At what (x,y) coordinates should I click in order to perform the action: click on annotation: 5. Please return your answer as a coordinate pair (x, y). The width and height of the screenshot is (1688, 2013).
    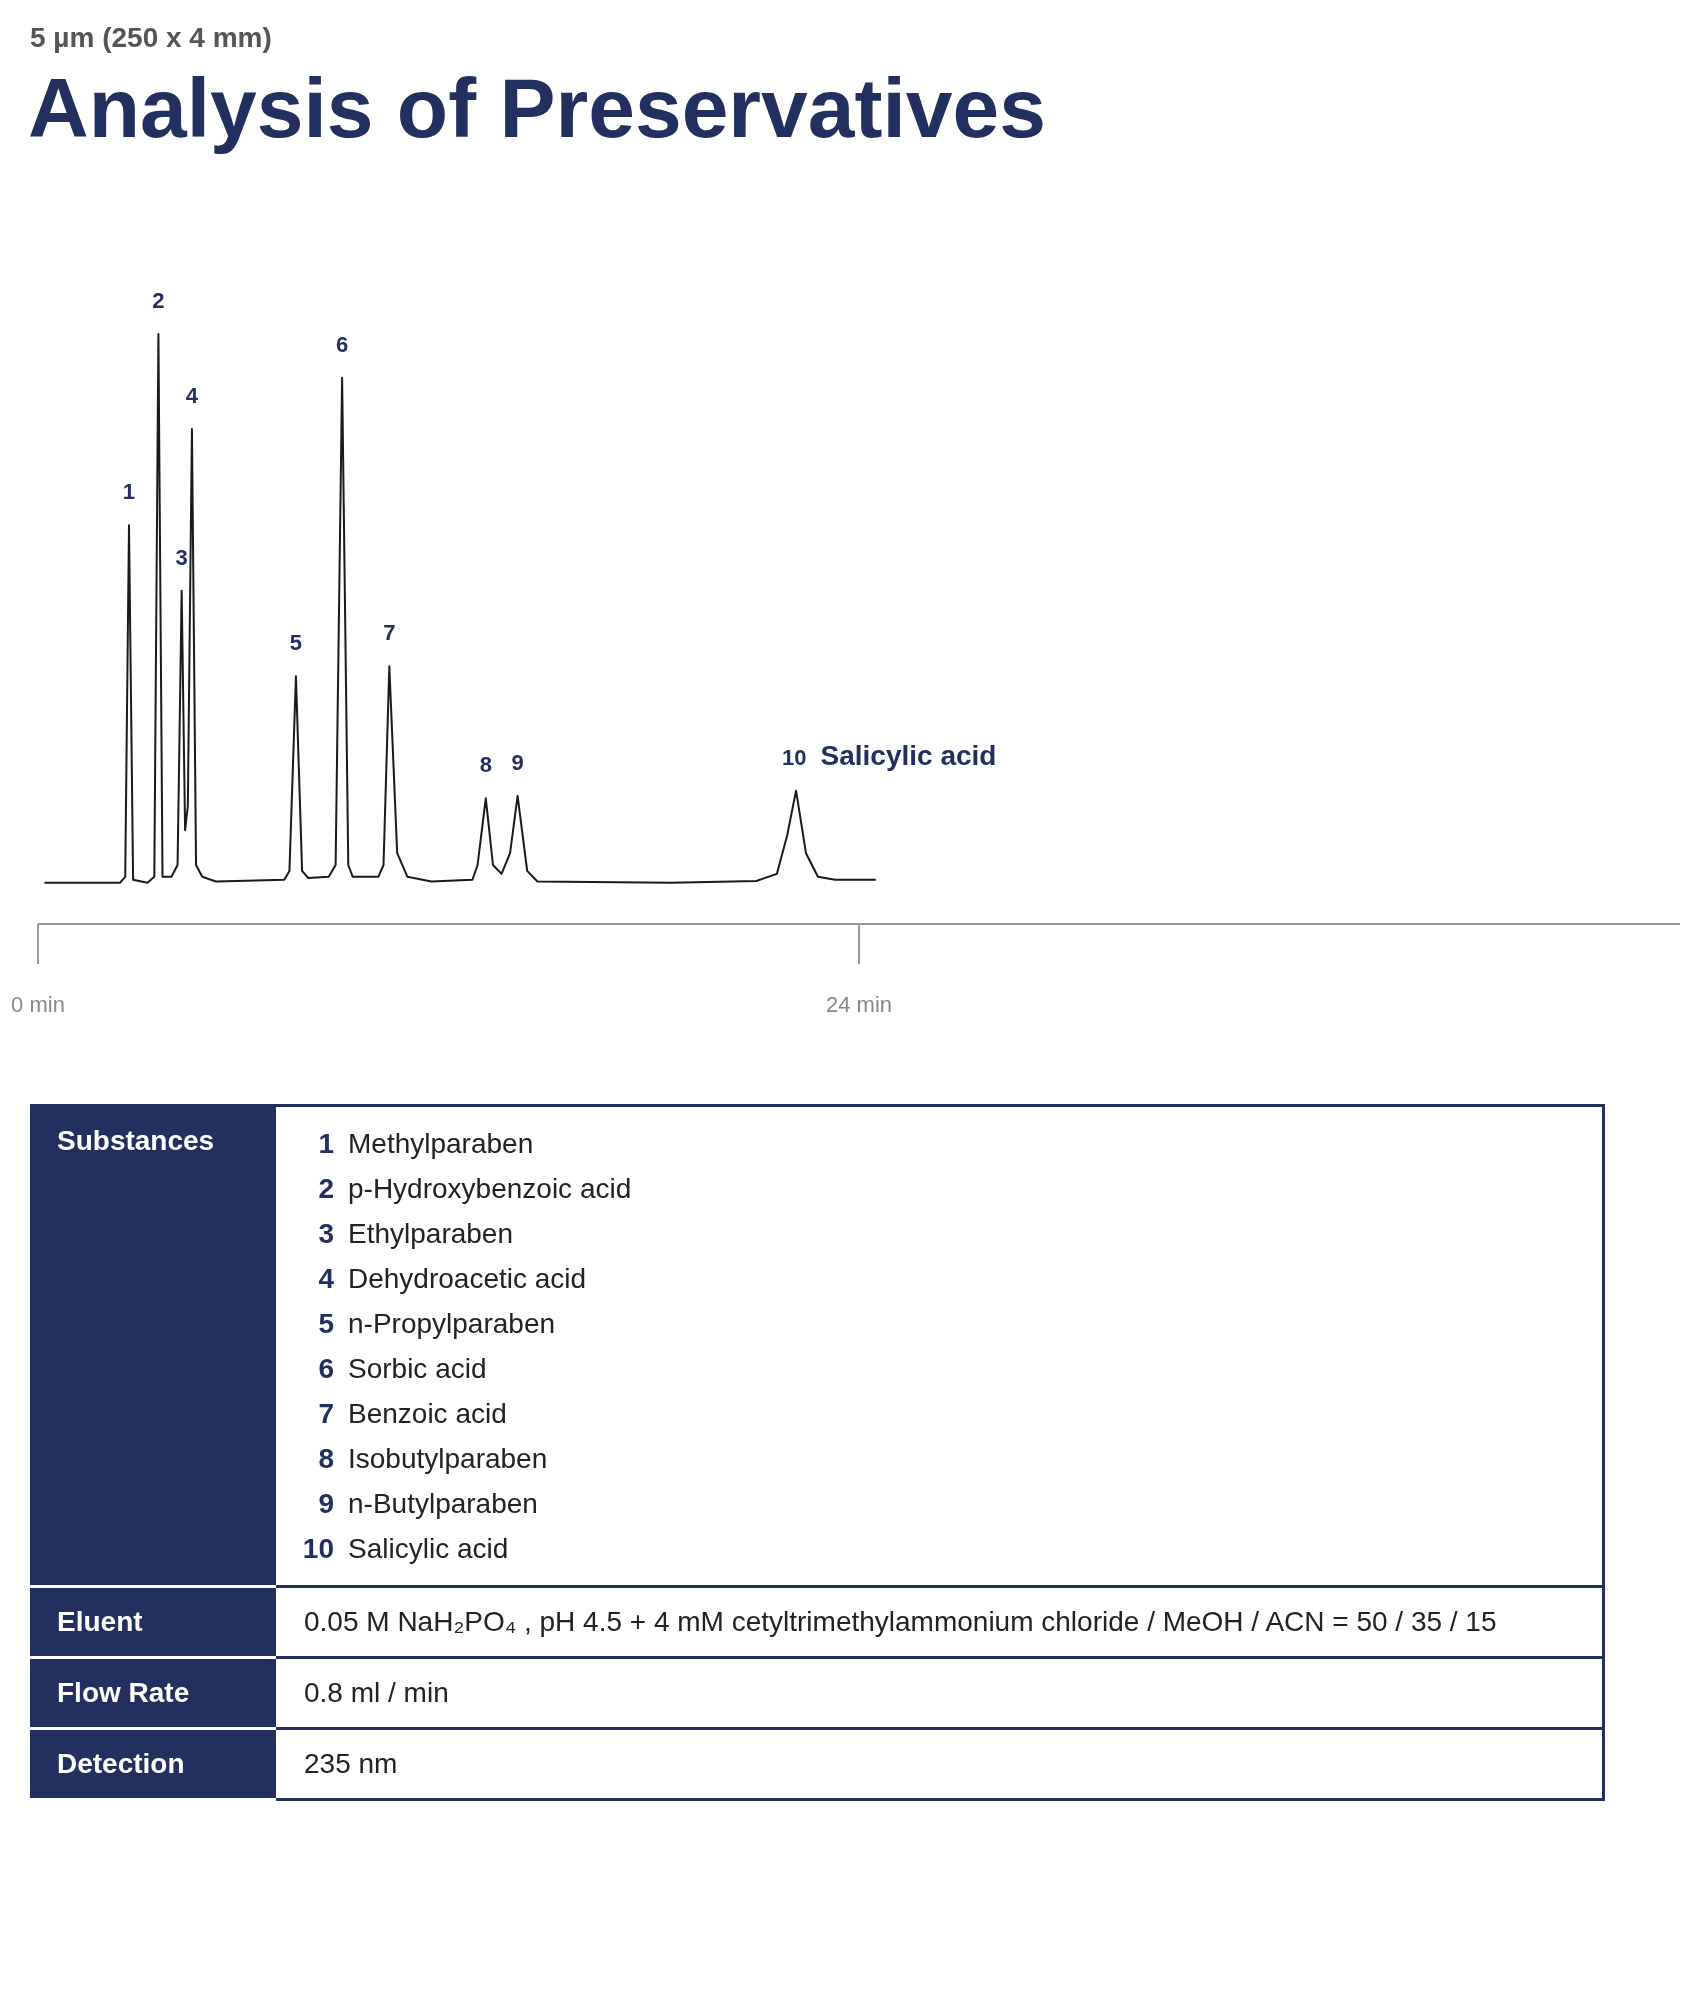
    Looking at the image, I should click on (296, 643).